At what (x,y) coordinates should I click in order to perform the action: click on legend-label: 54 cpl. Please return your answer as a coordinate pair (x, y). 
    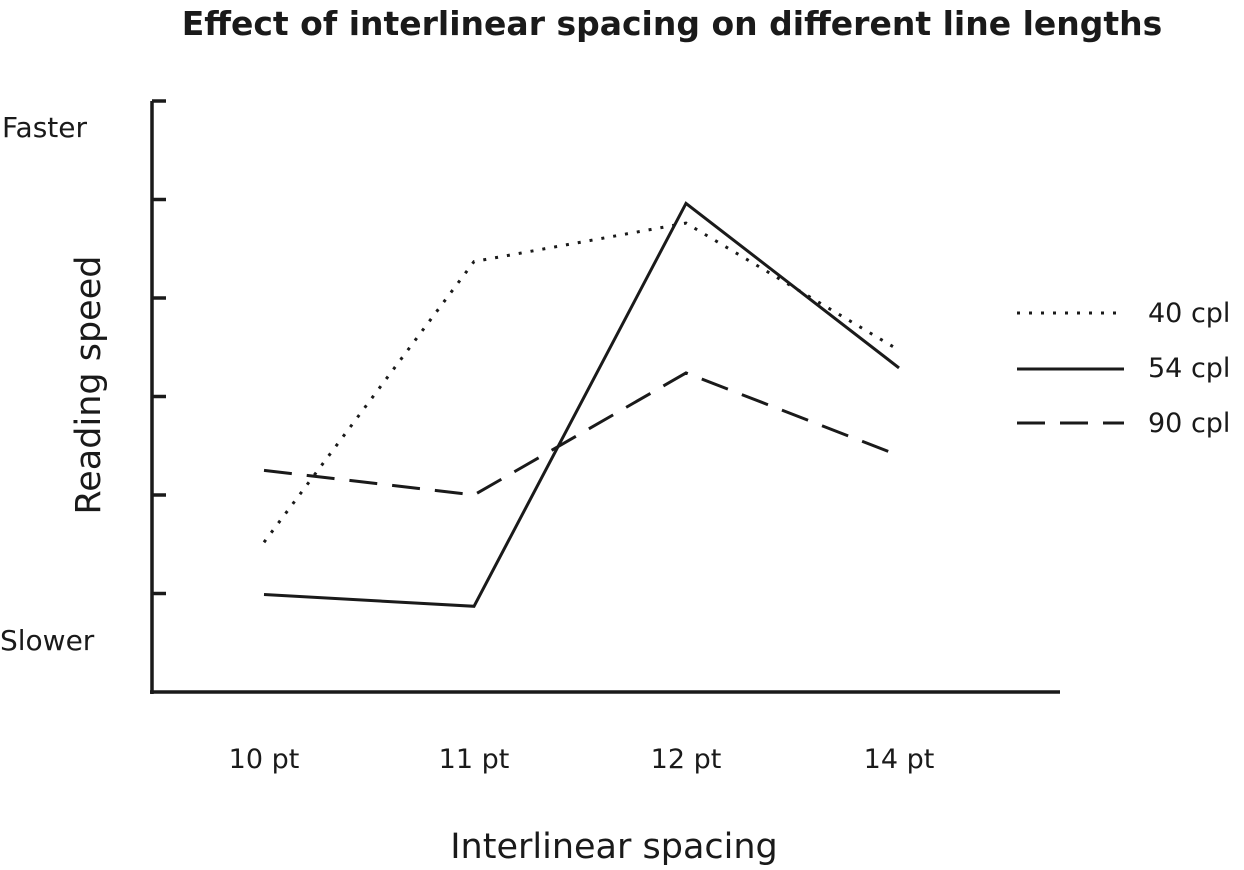
    Looking at the image, I should click on (1189, 368).